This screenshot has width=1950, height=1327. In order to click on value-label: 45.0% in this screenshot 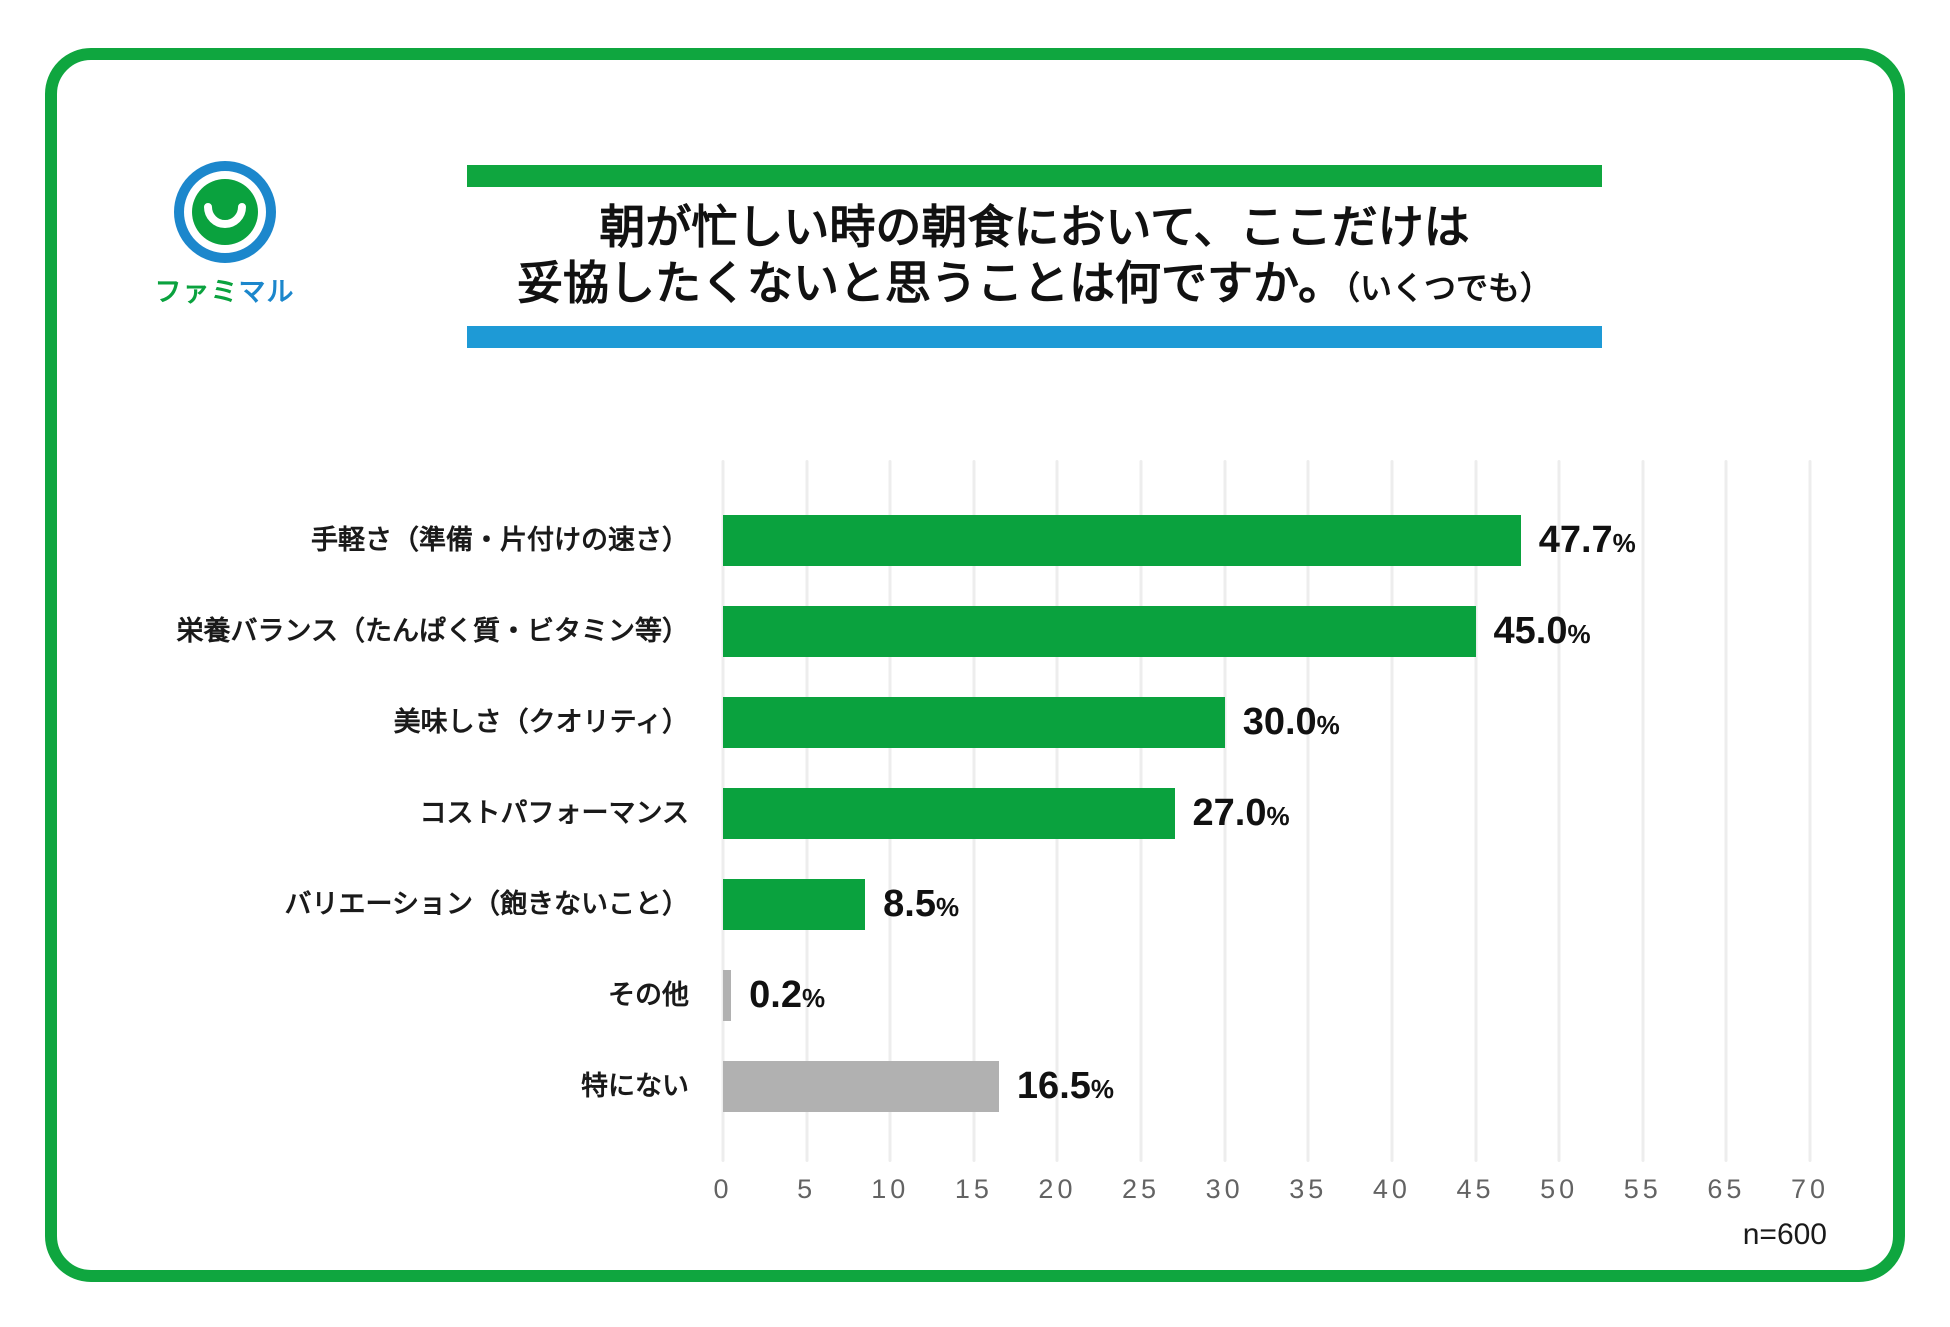, I will do `click(1542, 631)`.